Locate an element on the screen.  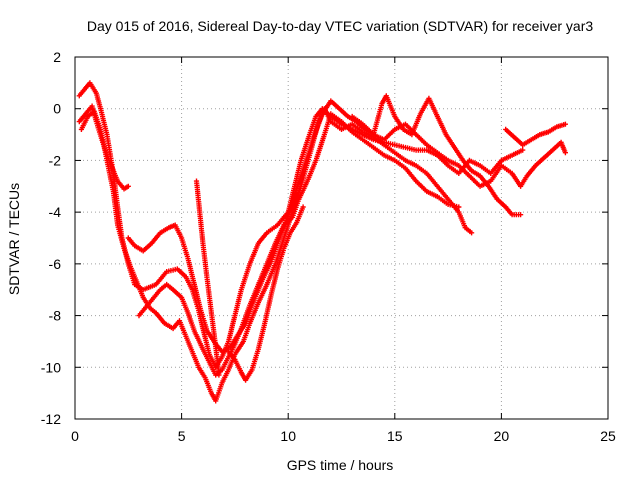
y-tick-label: -6 is located at coordinates (55, 264).